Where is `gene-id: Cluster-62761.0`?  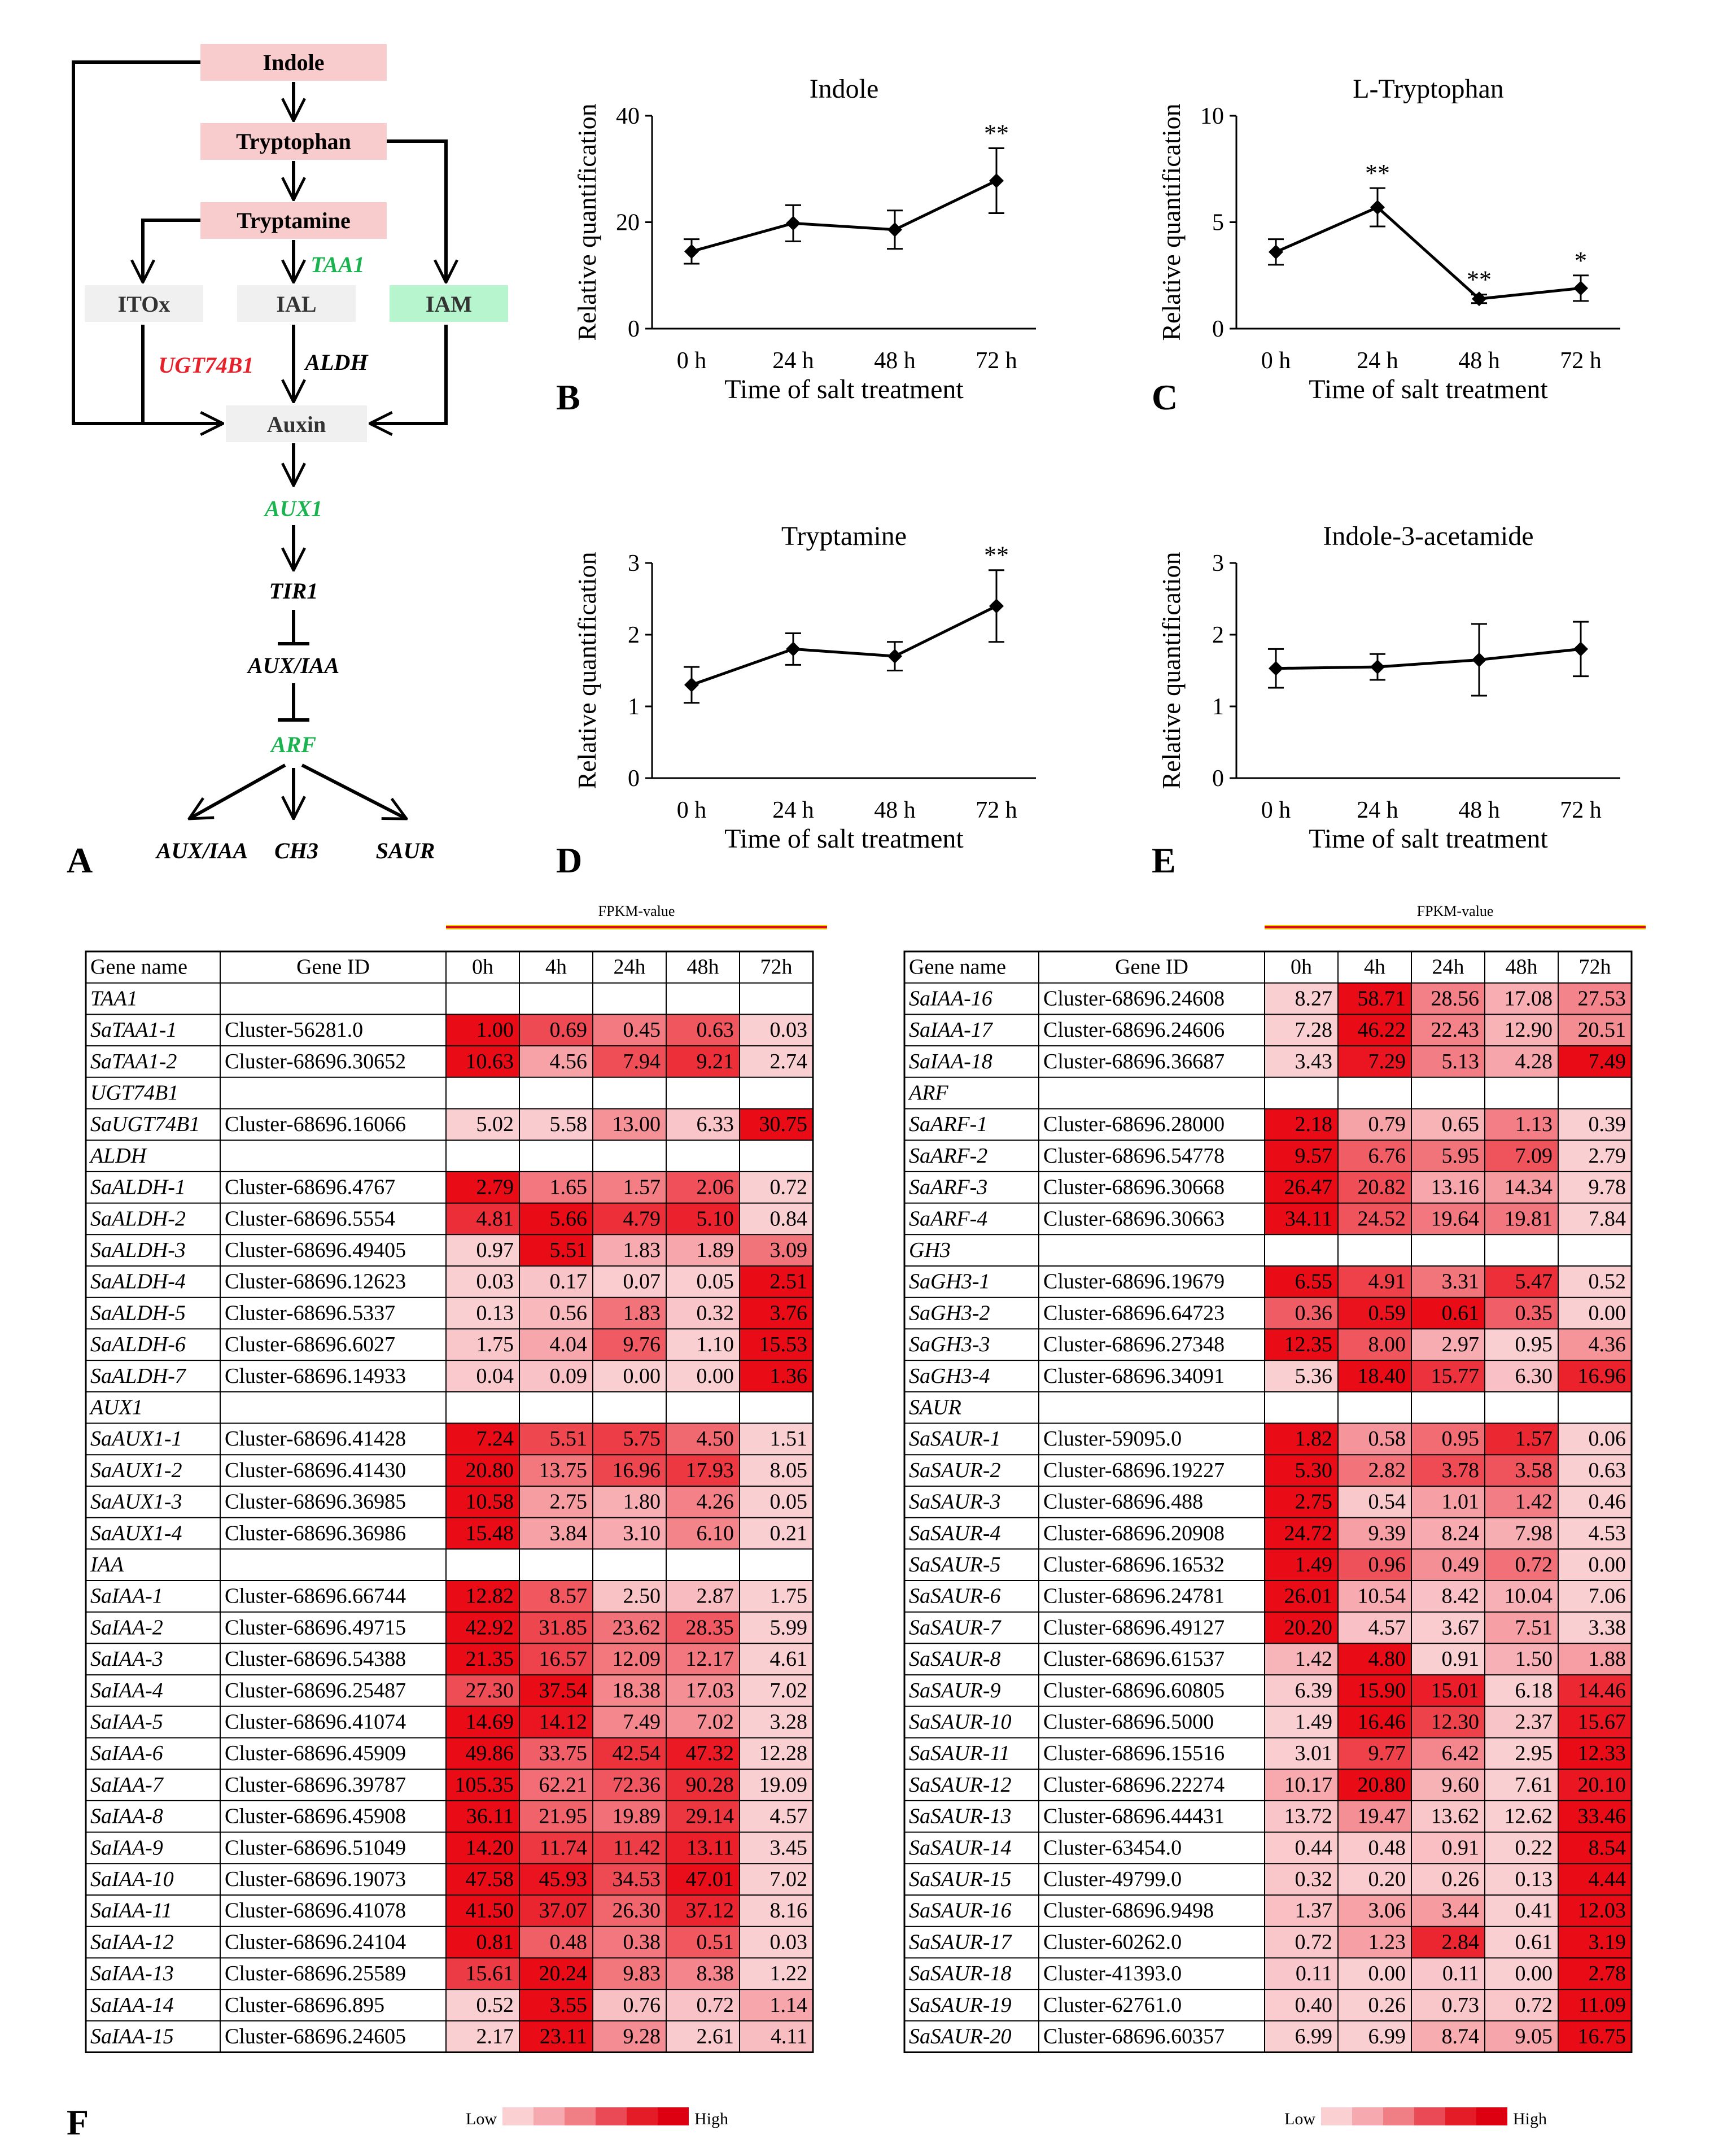 gene-id: Cluster-62761.0 is located at coordinates (1112, 2005).